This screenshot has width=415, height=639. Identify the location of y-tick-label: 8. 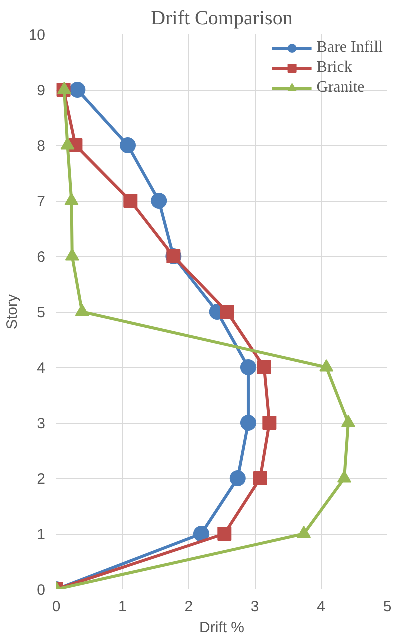
(41, 146).